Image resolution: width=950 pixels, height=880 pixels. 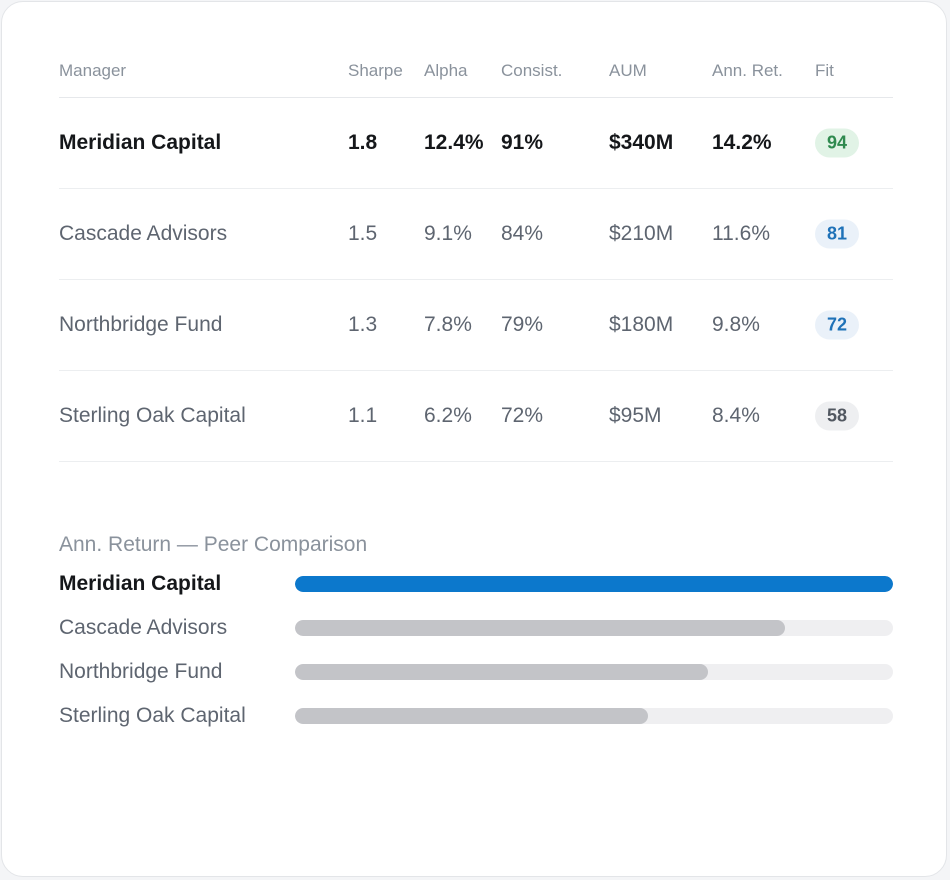 I want to click on fit-score-badge: 81, so click(x=837, y=234).